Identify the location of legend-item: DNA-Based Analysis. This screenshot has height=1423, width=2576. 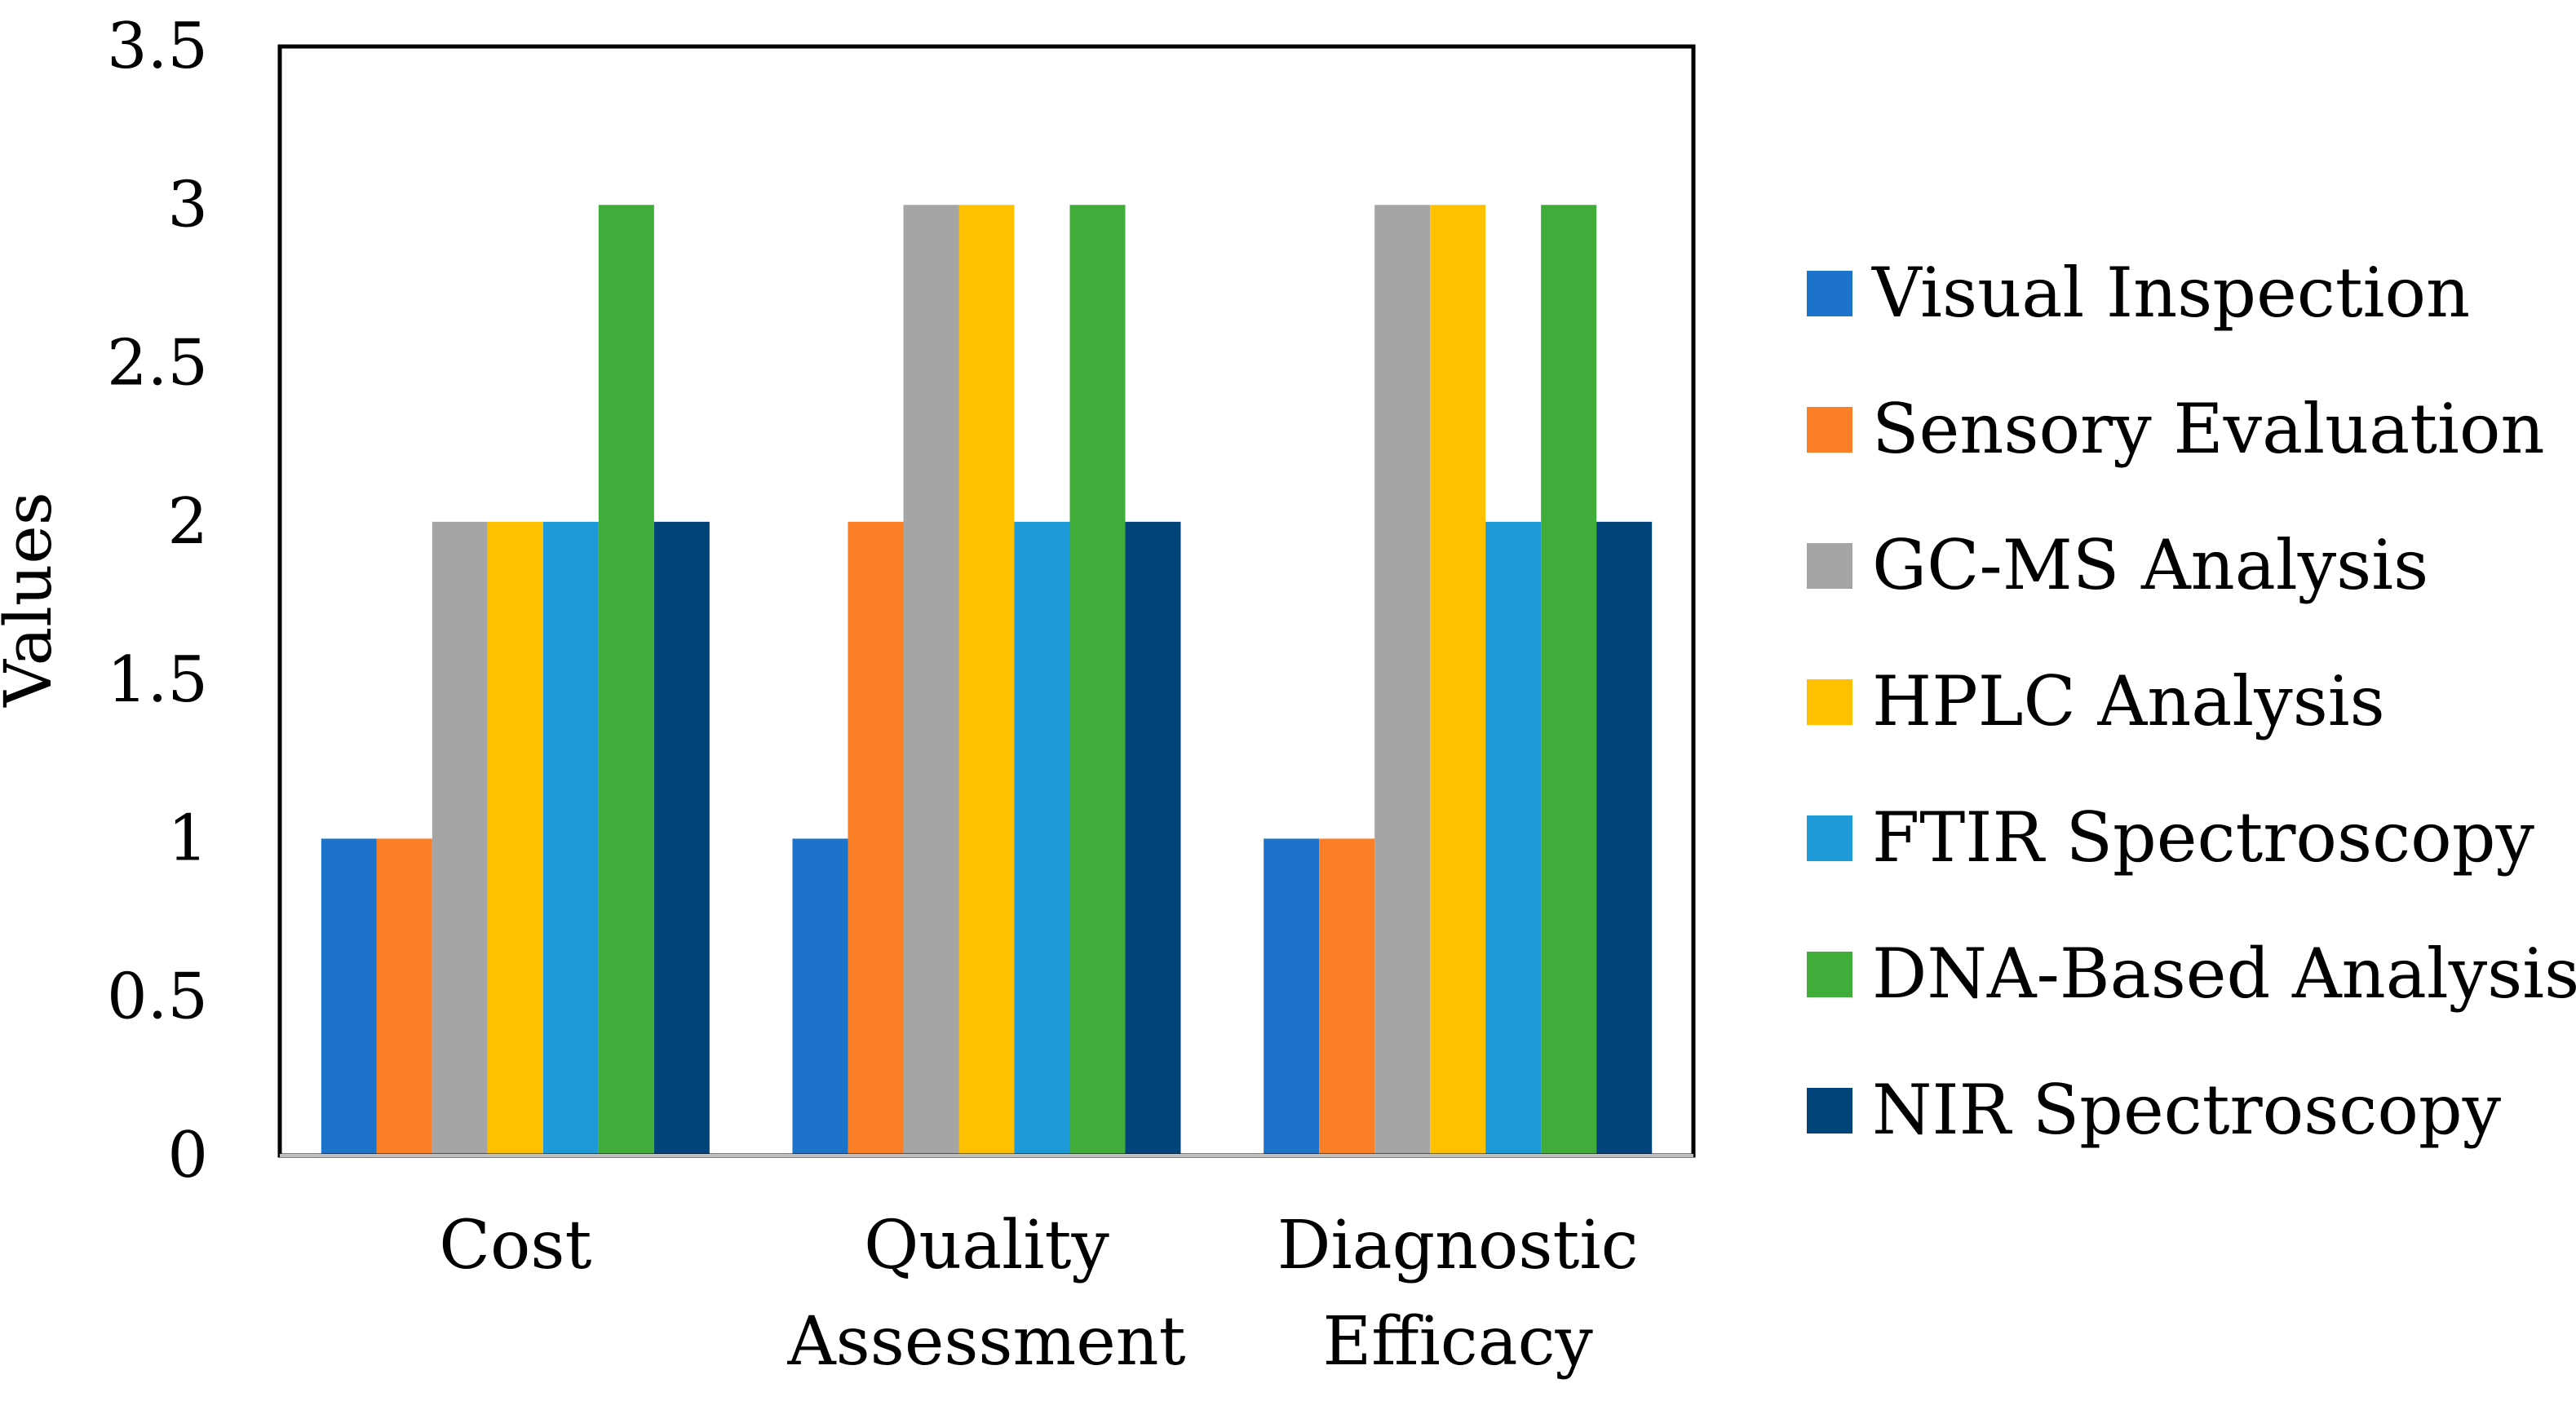
(2191, 974).